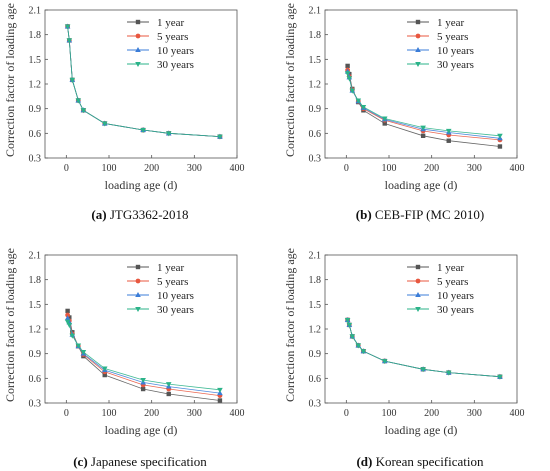 This screenshot has width=550, height=471. Describe the element at coordinates (141, 329) in the screenshot. I see `plot-frame` at that location.